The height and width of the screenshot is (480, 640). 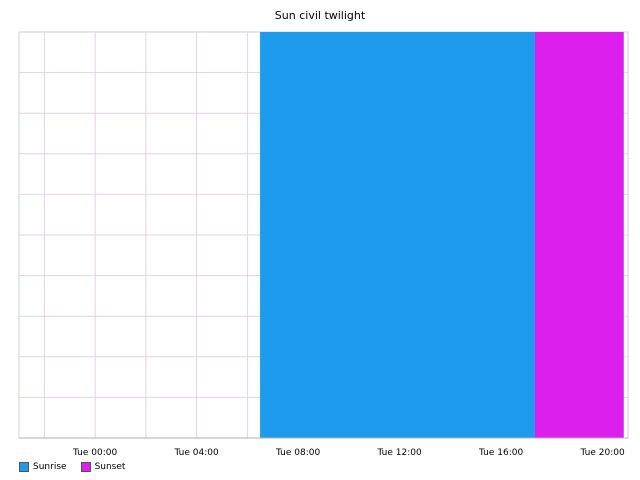 I want to click on legend-item-sunset: Sunset, so click(x=103, y=467).